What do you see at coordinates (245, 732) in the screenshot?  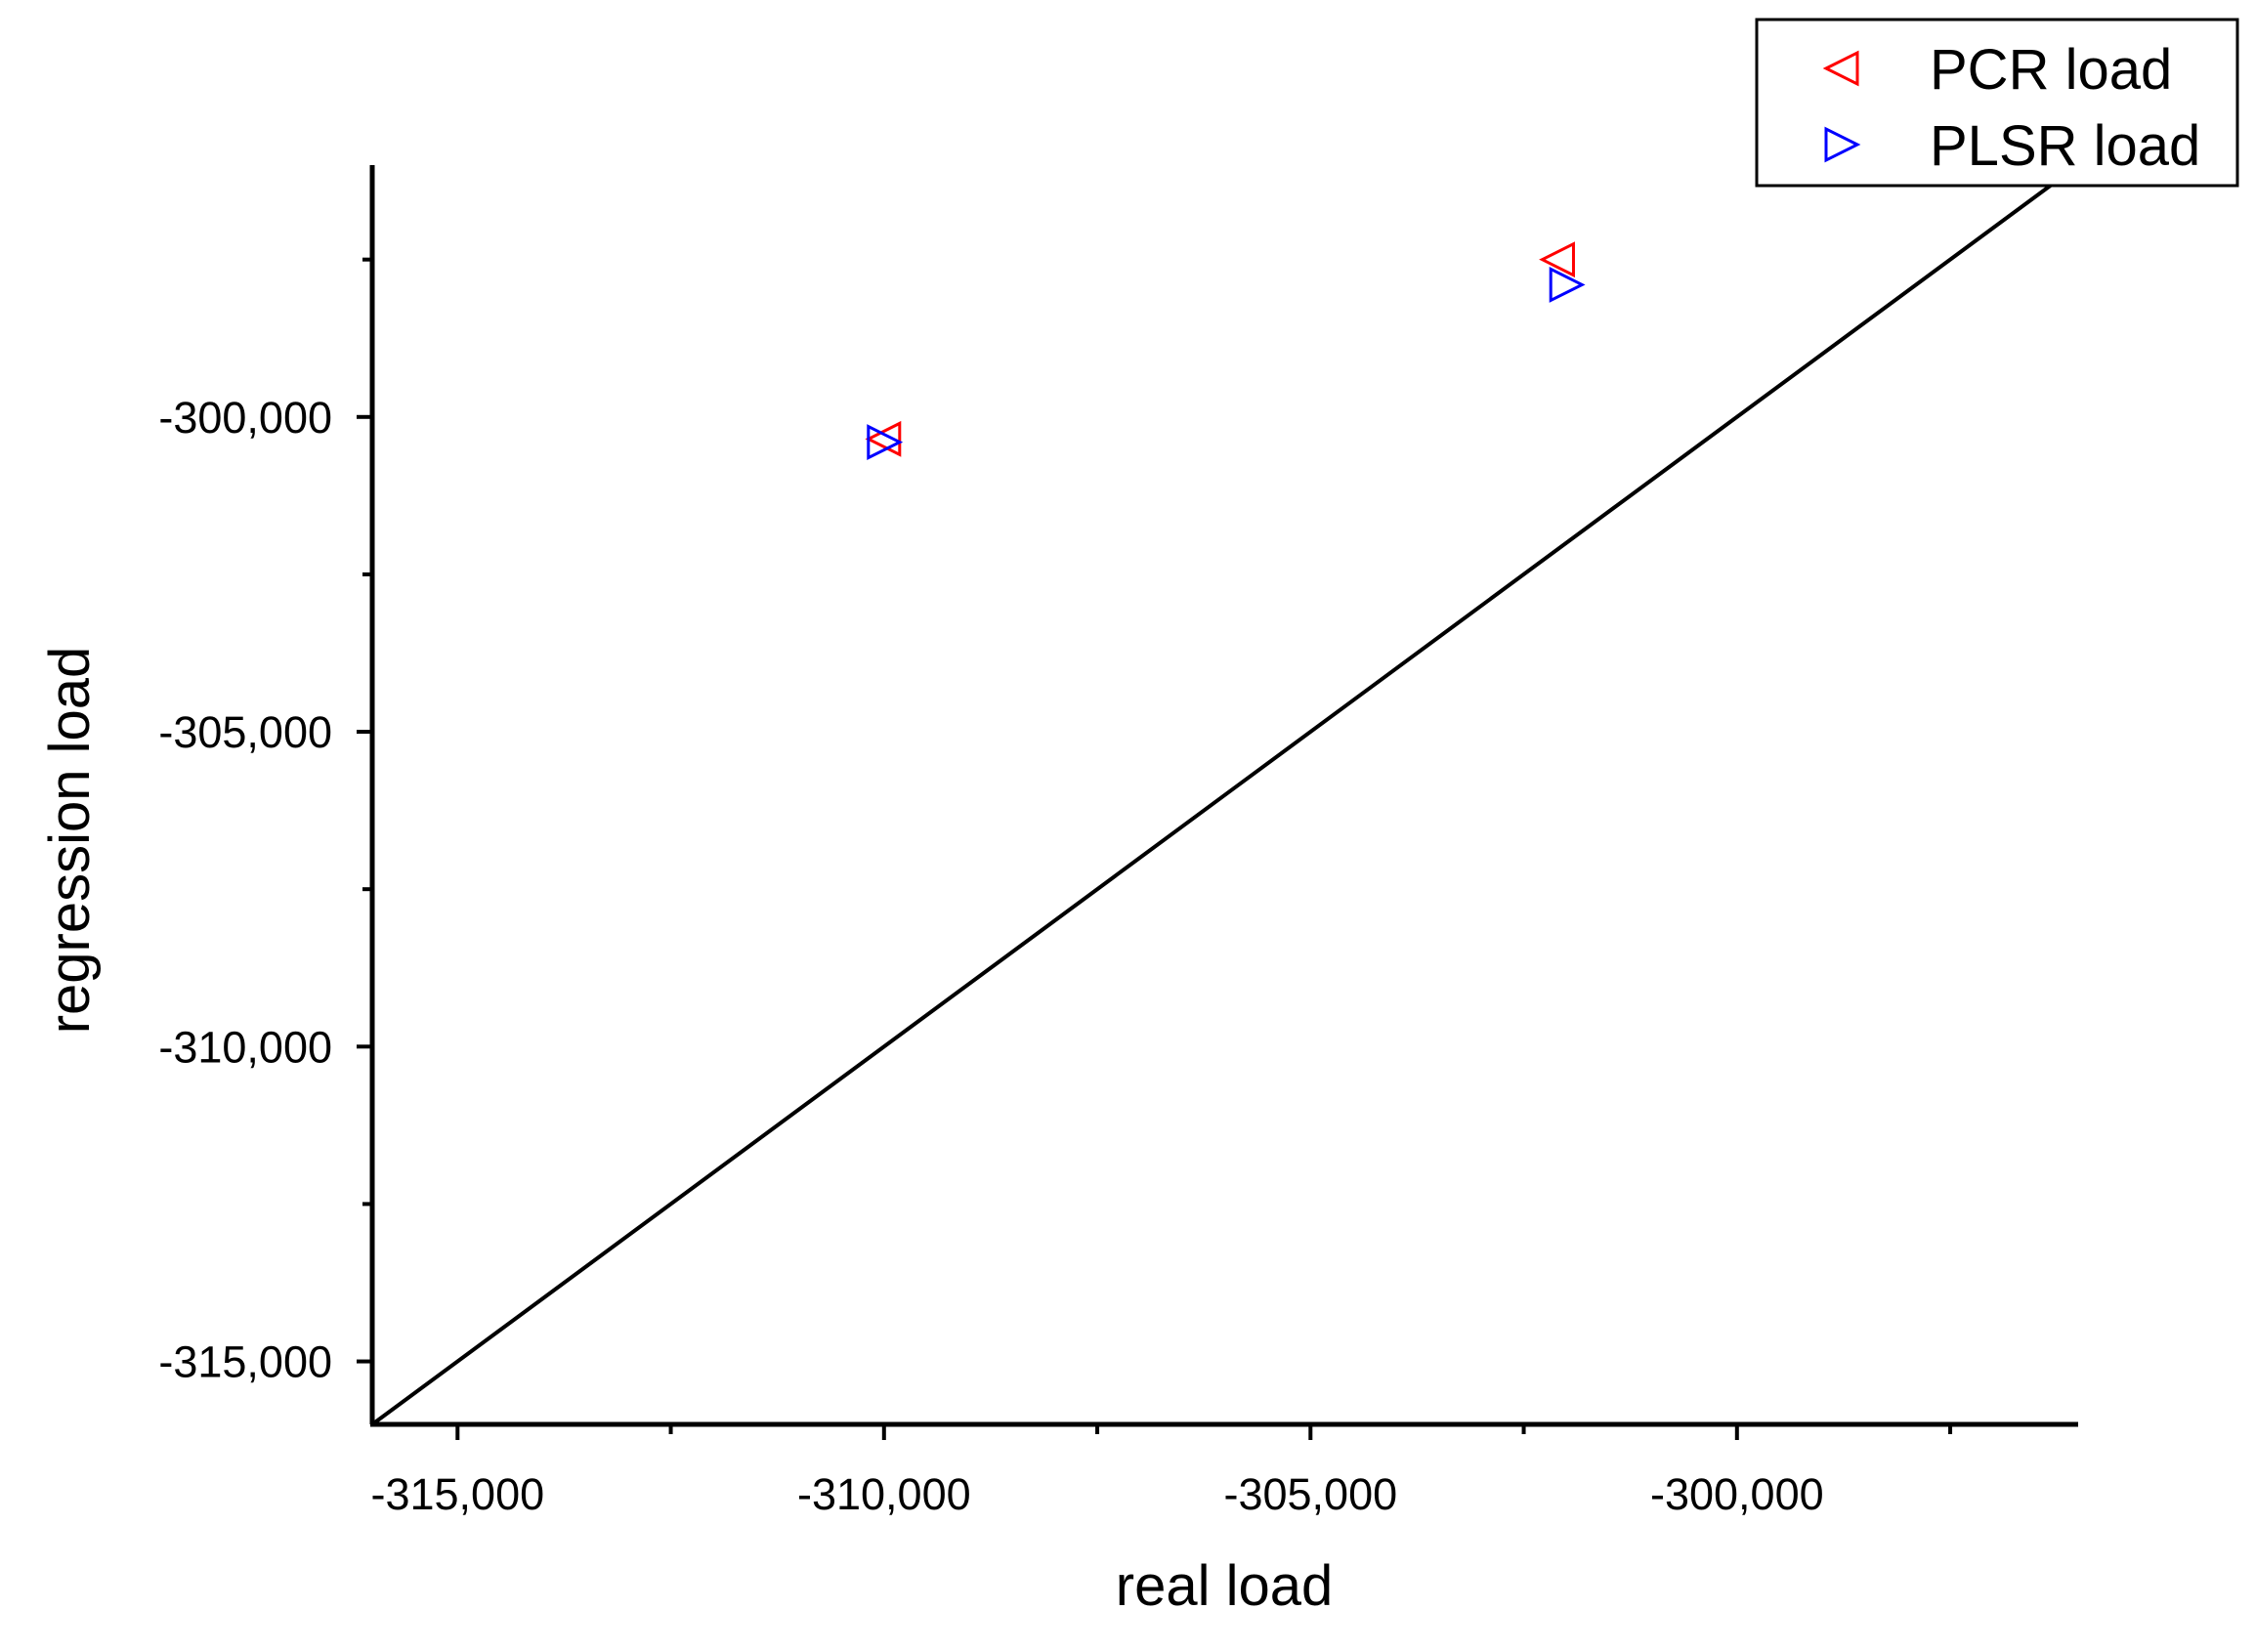 I see `y-tick-label: -305,000` at bounding box center [245, 732].